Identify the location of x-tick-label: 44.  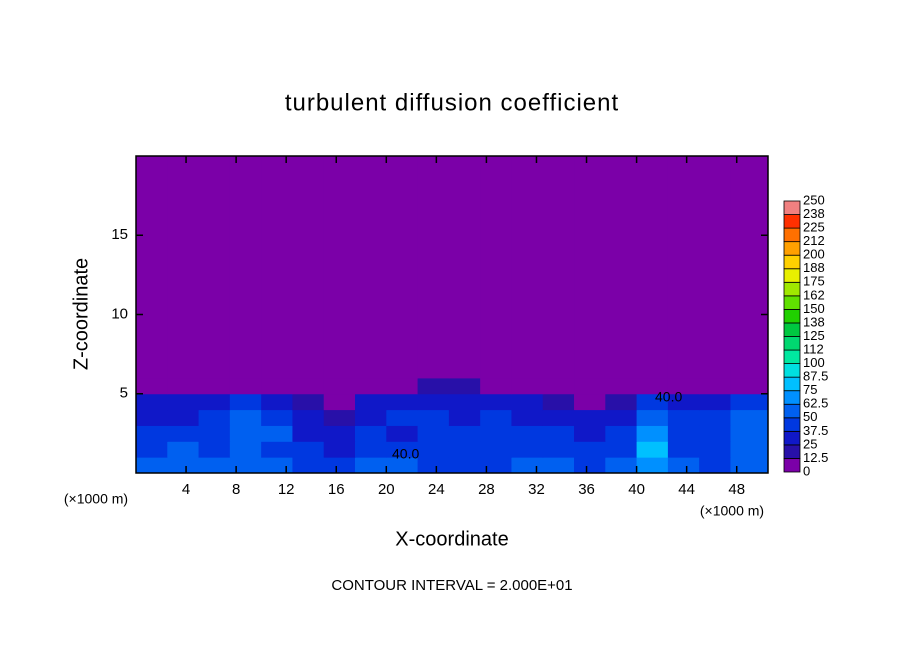
(686, 489).